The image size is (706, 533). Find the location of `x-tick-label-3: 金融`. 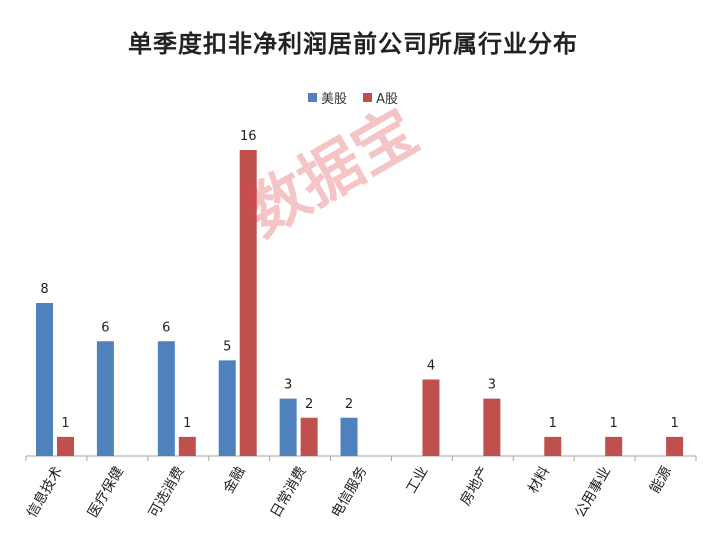

x-tick-label-3: 金融 is located at coordinates (235, 480).